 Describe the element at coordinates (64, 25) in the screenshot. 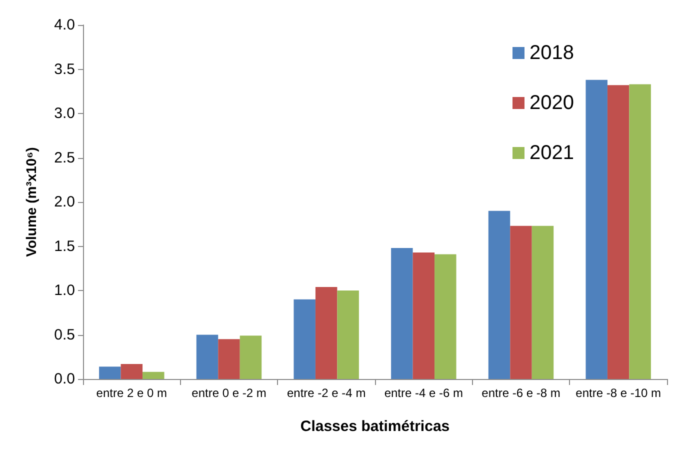

I see `y-tick-label: 4.0` at that location.